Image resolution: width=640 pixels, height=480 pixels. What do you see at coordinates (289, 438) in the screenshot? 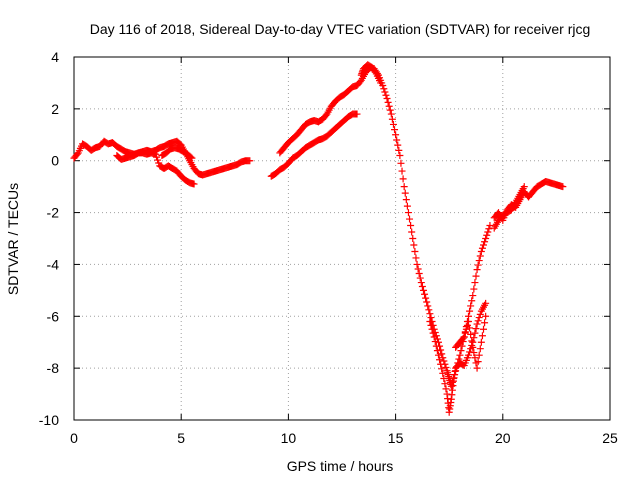
I see `x-tick-label: 10` at bounding box center [289, 438].